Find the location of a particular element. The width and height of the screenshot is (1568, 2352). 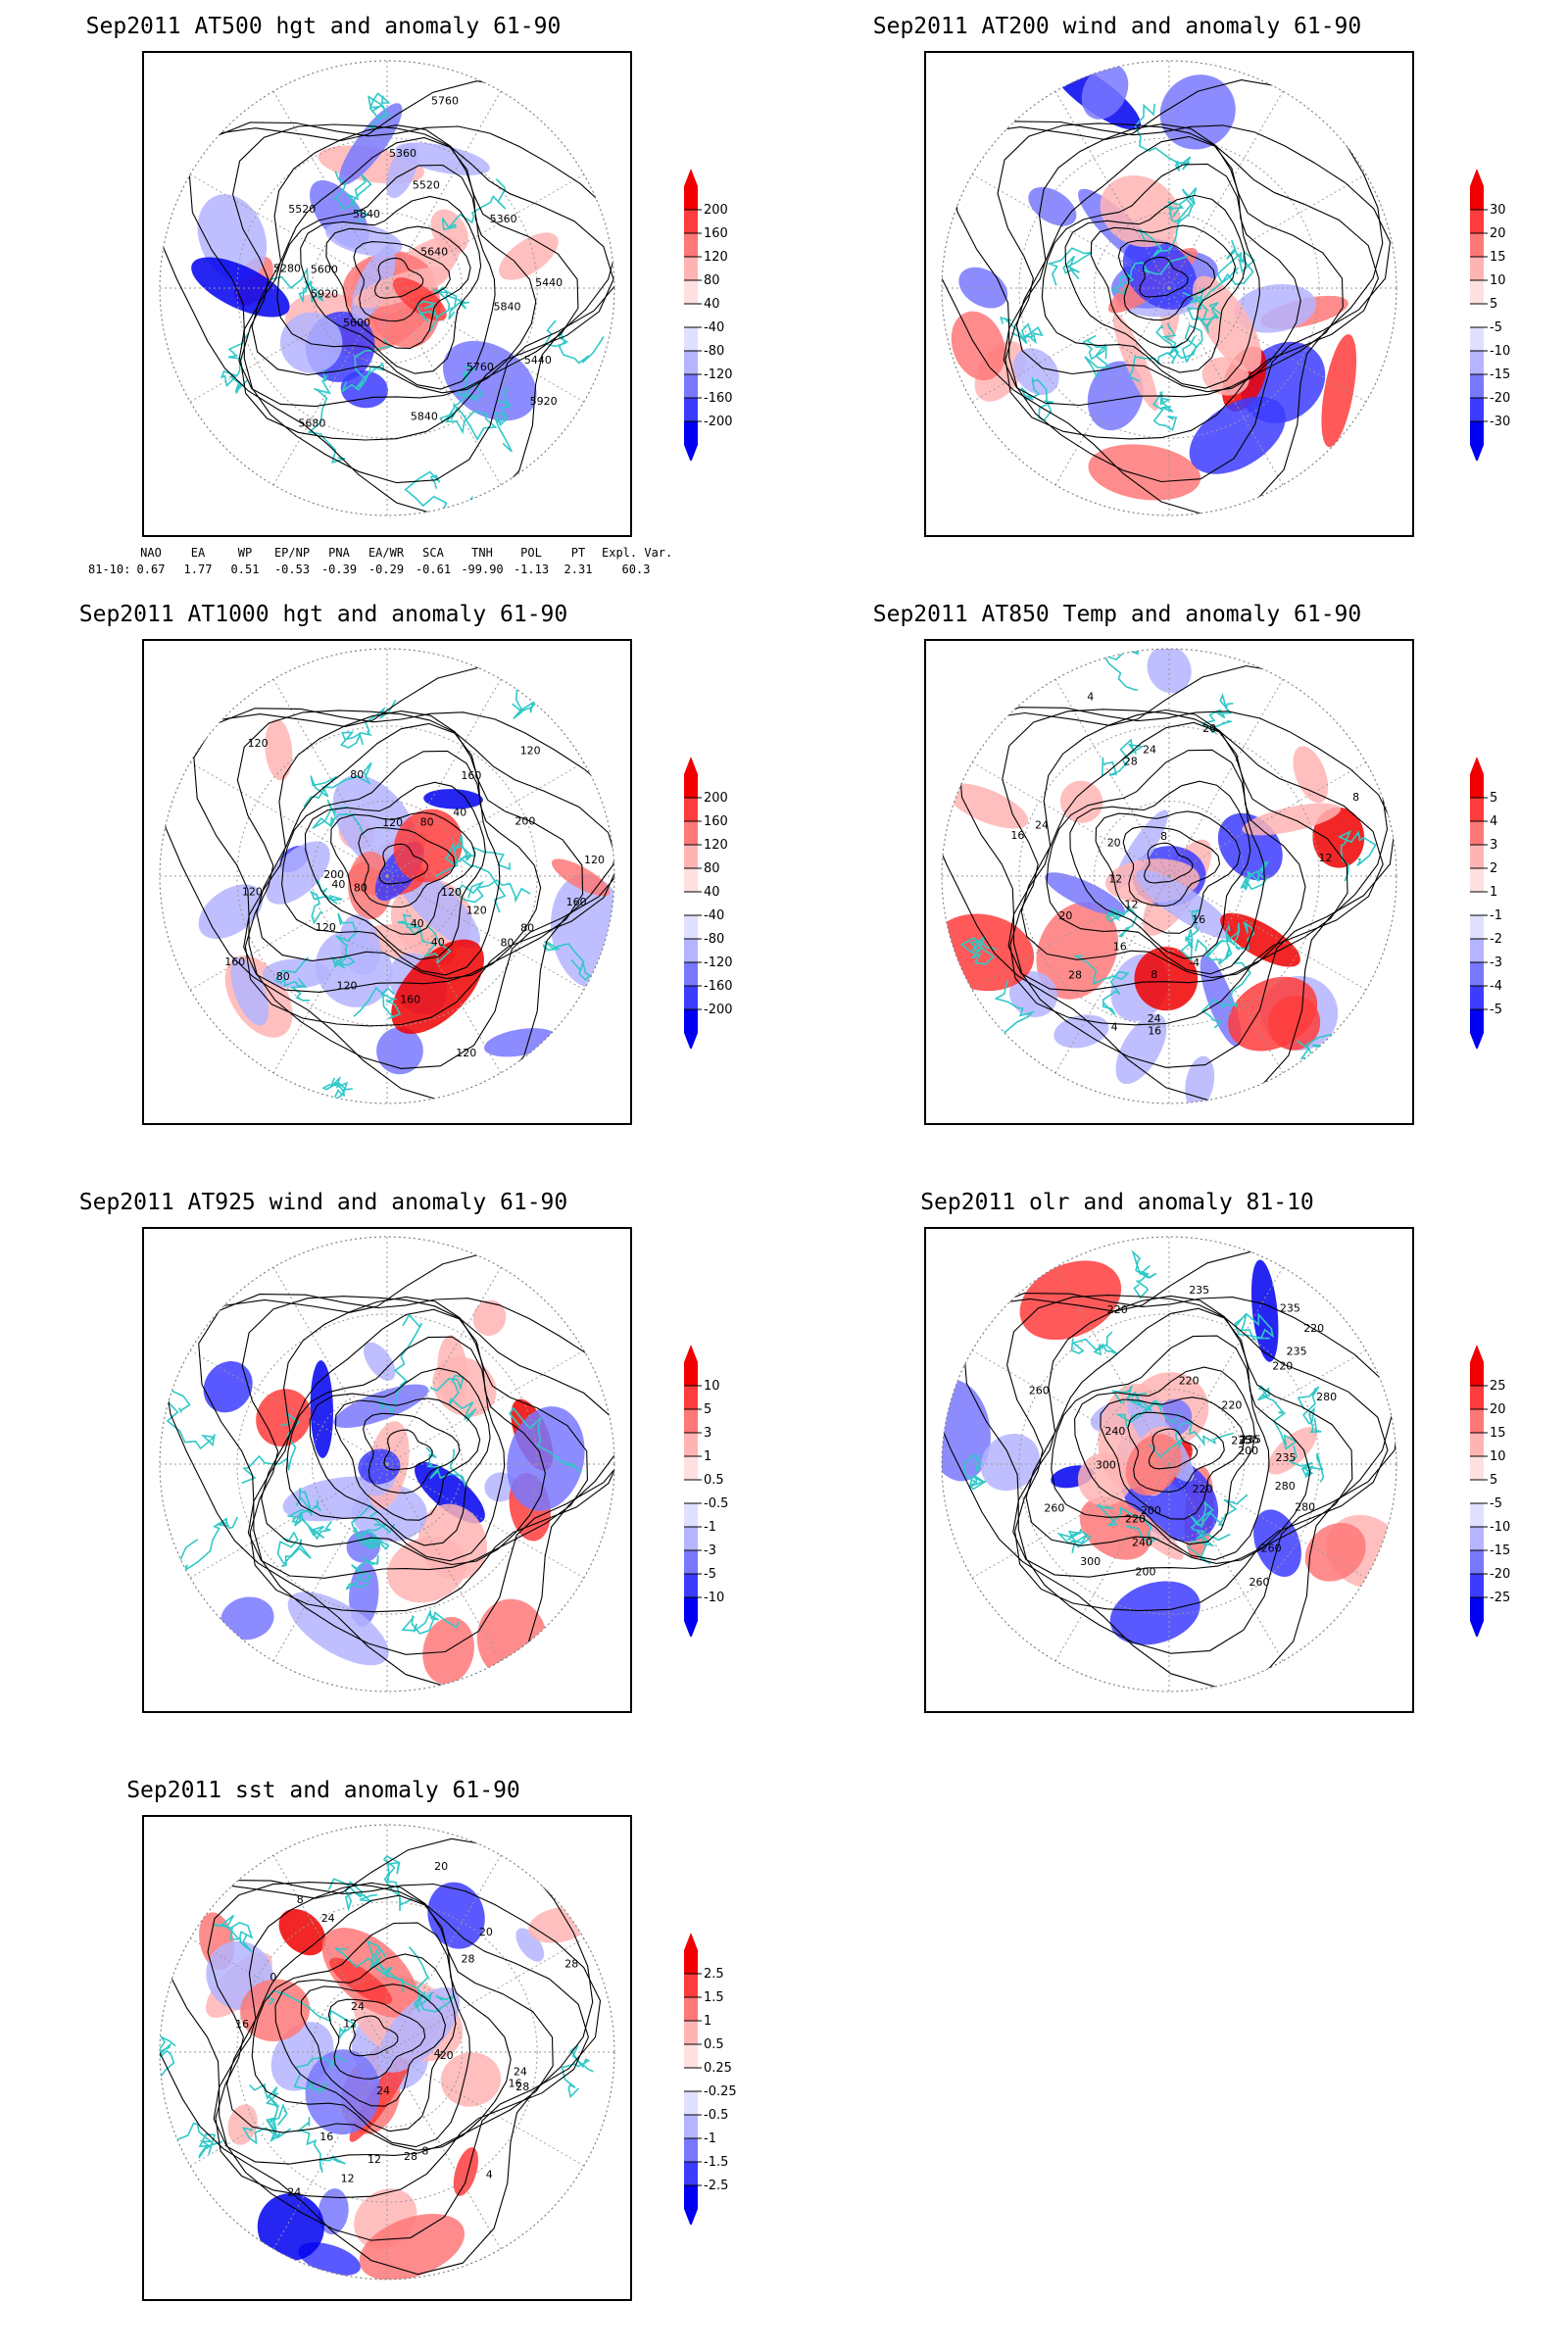

colorbar-label: -160 is located at coordinates (718, 986).